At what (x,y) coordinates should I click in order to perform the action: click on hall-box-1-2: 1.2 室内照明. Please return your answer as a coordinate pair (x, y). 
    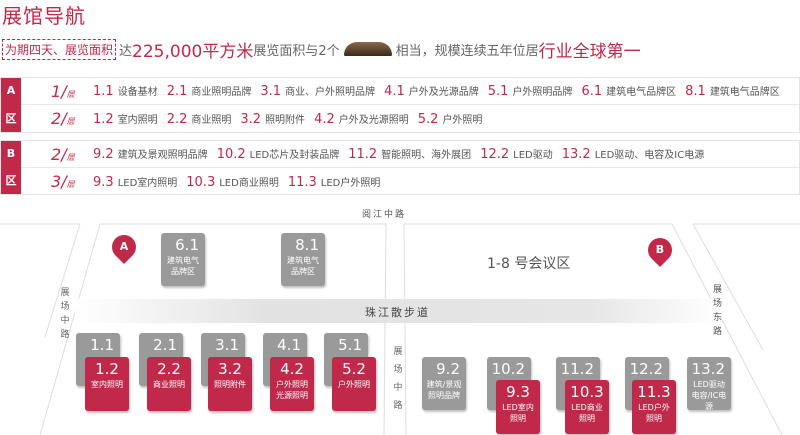
    Looking at the image, I should click on (107, 384).